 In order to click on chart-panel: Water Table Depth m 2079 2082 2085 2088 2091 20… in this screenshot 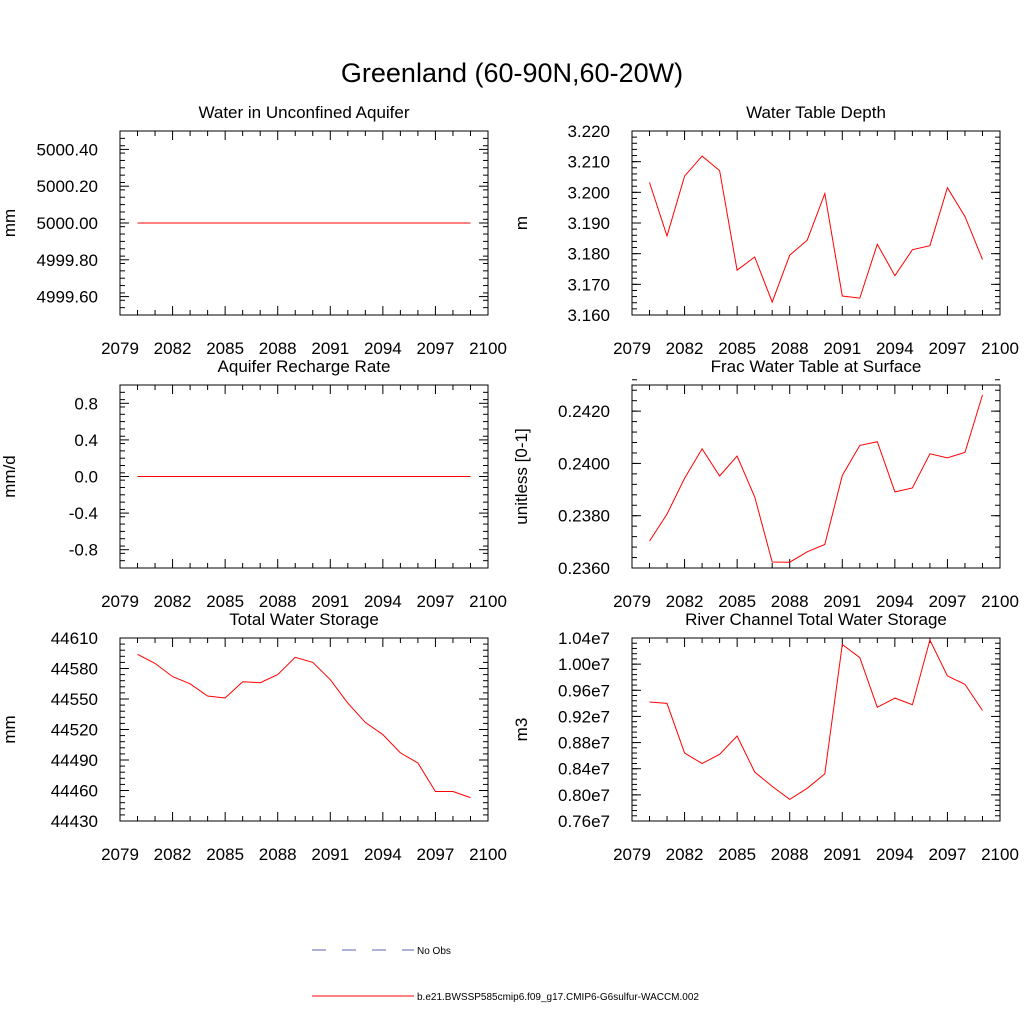, I will do `click(765, 230)`.